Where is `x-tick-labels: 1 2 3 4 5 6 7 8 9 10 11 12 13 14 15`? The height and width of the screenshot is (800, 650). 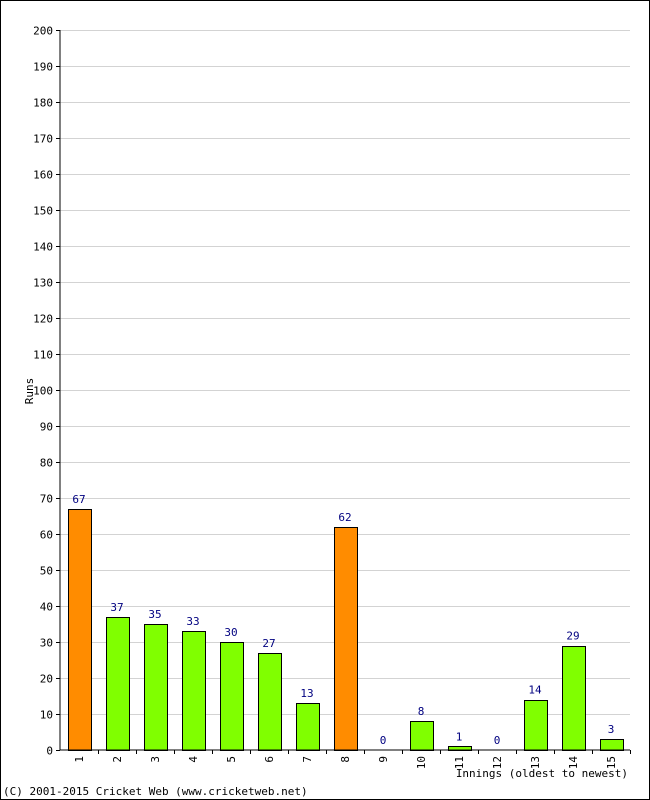 x-tick-labels: 1 2 3 4 5 6 7 8 9 10 11 12 13 14 15 is located at coordinates (352, 759).